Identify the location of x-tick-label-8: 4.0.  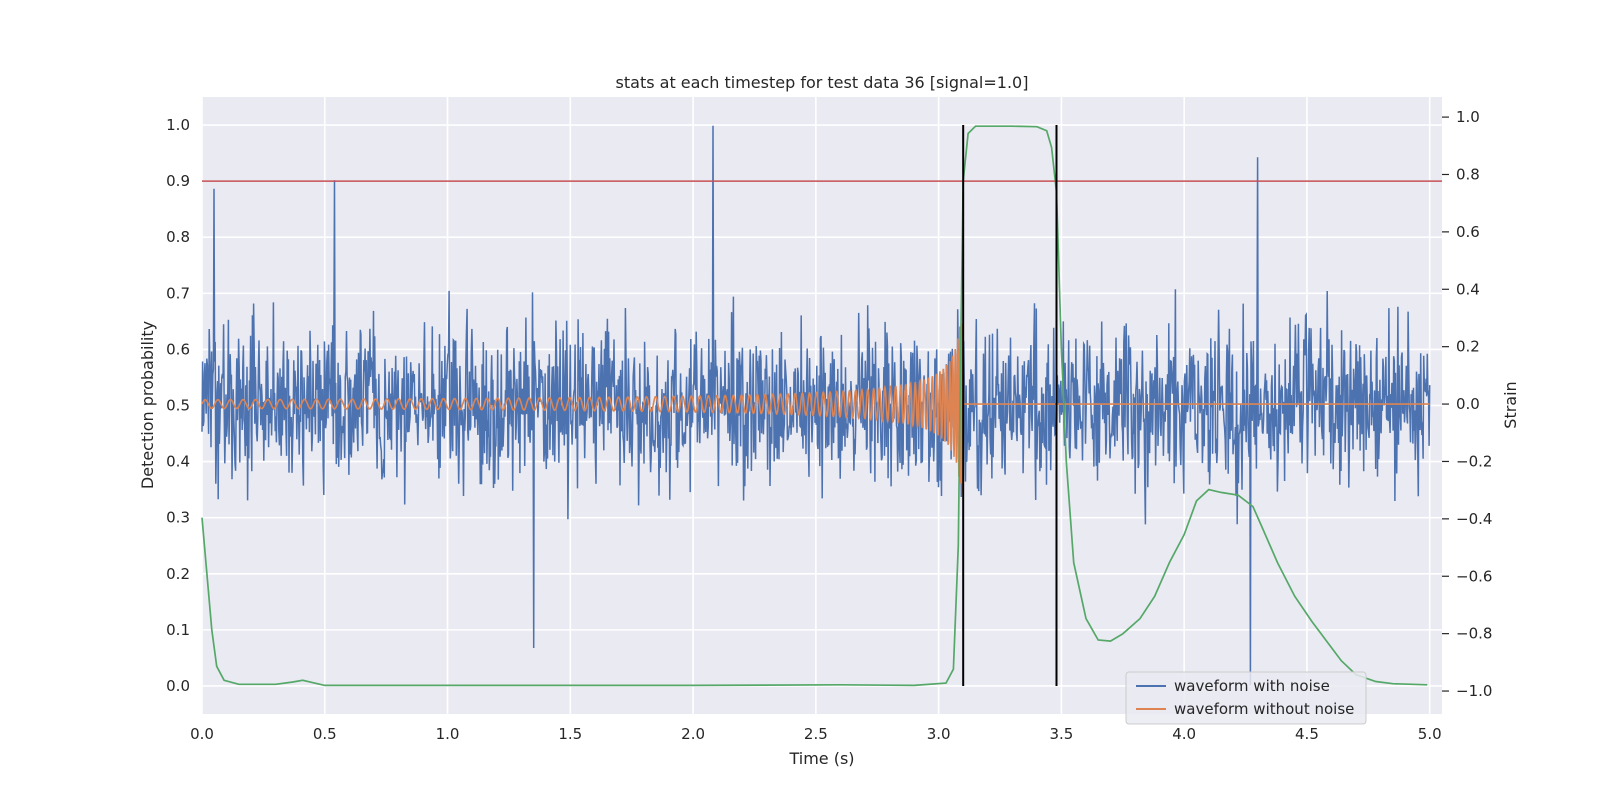
(1184, 734).